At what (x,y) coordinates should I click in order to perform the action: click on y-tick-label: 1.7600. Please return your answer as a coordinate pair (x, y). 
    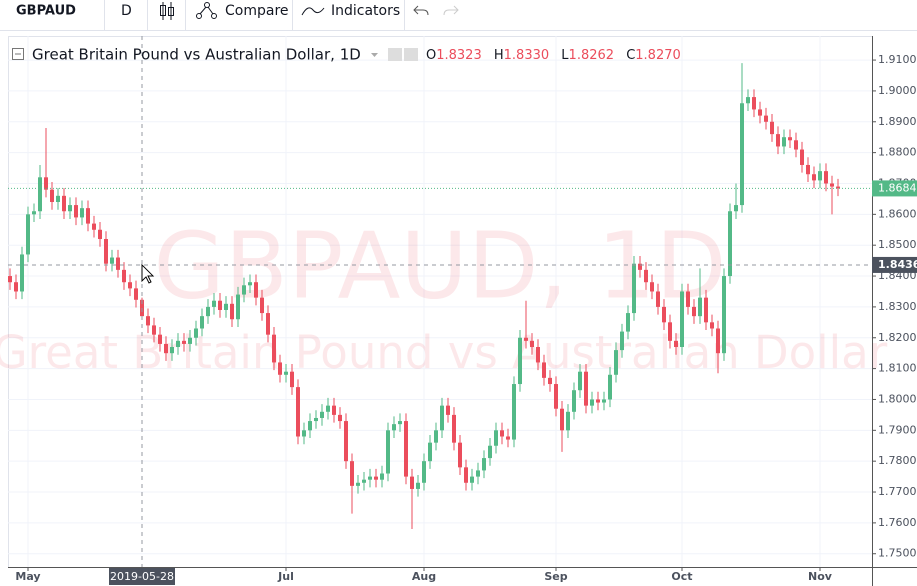
    Looking at the image, I should click on (897, 522).